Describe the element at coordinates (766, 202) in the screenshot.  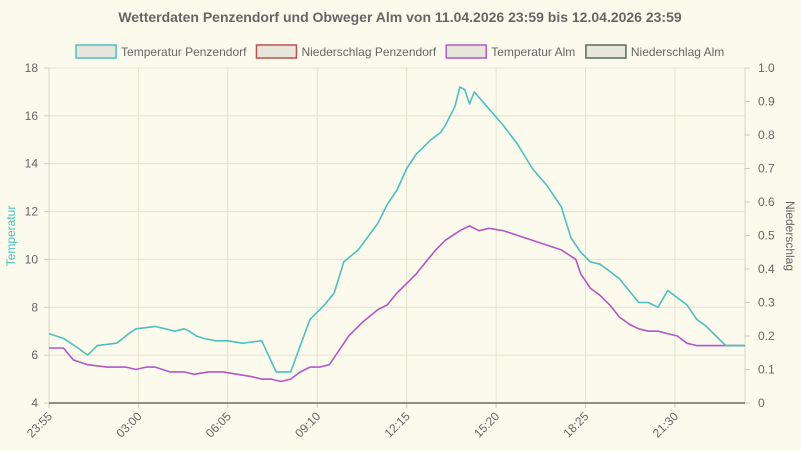
I see `y2-tick-label: 0.6` at that location.